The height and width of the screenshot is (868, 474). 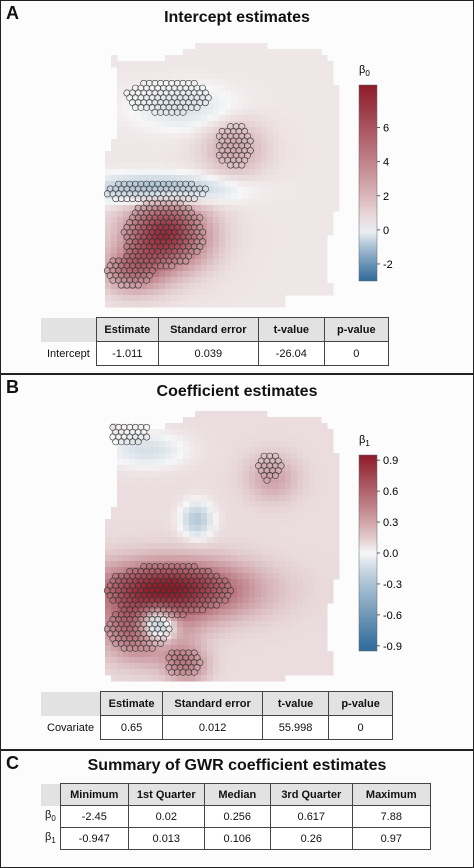 I want to click on colorbar-tick-label: 0.3, so click(x=390, y=523).